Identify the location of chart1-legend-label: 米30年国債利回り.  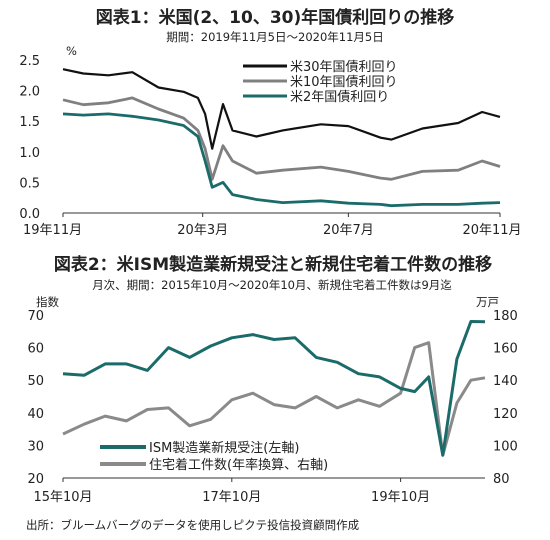
(344, 67).